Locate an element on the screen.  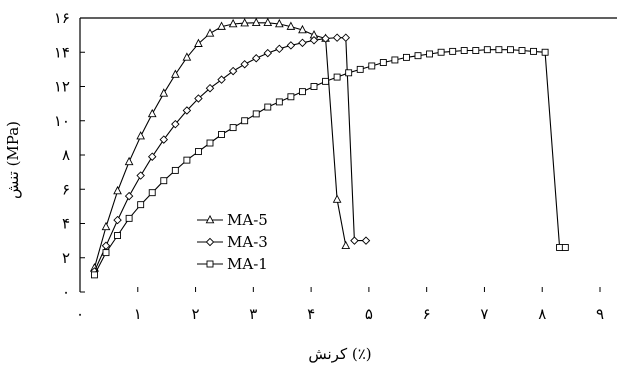
legend-item-ma-5: MA-5 is located at coordinates (232, 220).